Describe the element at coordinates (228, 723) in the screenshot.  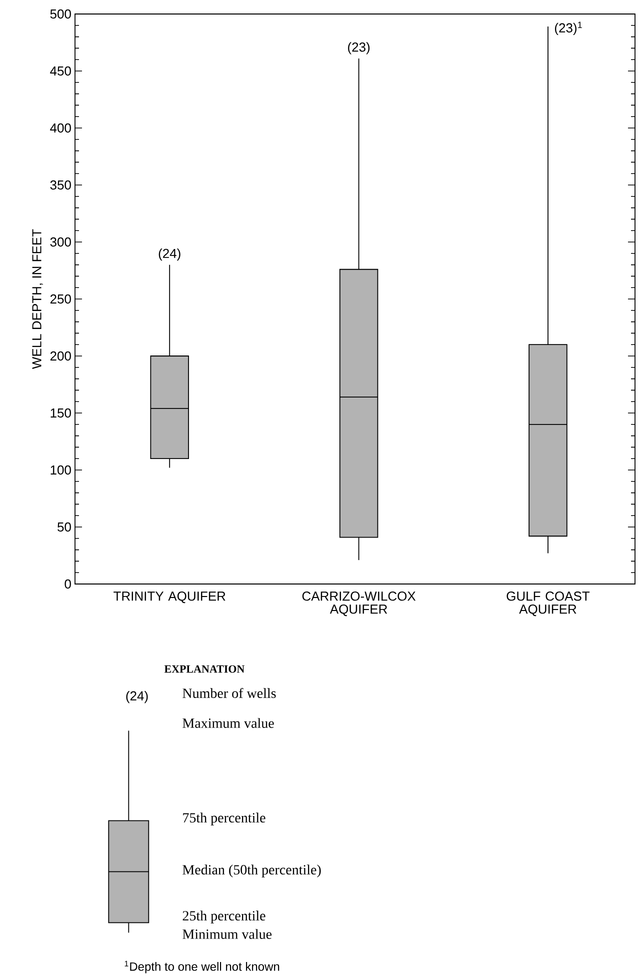
I see `text: Maximum value` at that location.